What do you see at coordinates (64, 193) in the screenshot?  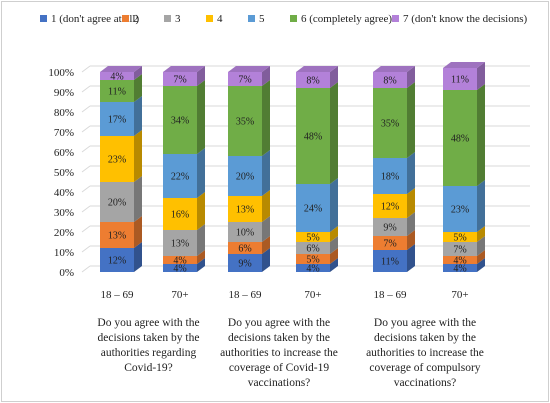 I see `y-tick-label: 40%` at bounding box center [64, 193].